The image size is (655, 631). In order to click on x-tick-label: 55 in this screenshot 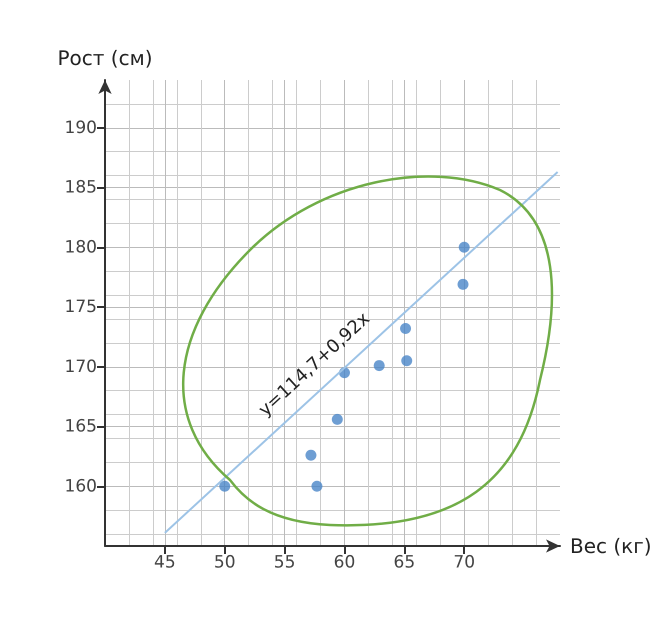, I will do `click(285, 562)`.